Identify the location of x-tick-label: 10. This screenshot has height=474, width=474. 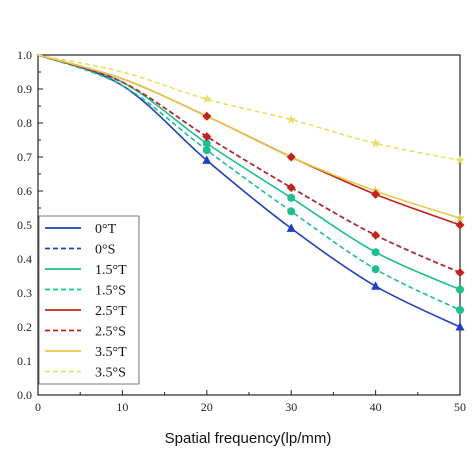
(122, 407).